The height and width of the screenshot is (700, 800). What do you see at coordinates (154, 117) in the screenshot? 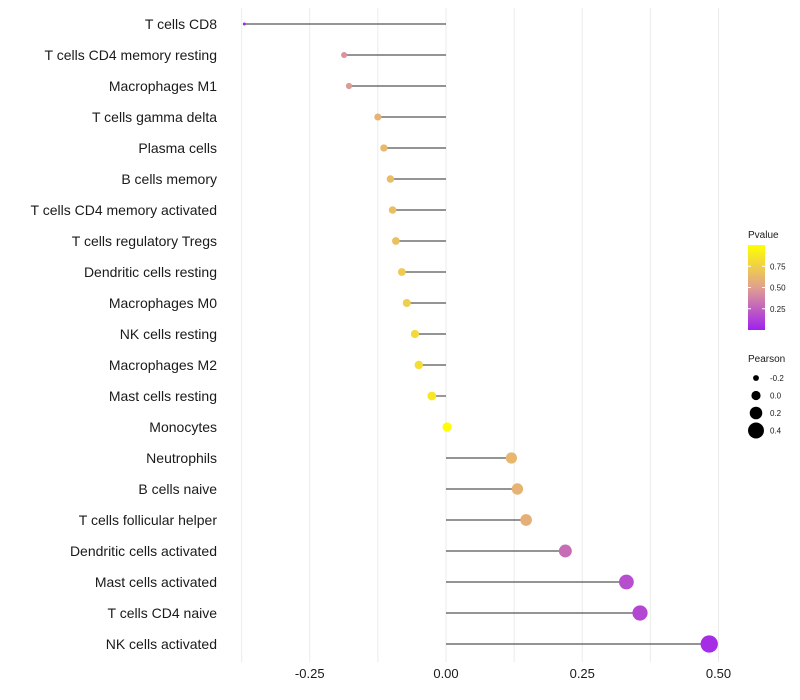
I see `category-label: T cells gamma delta` at bounding box center [154, 117].